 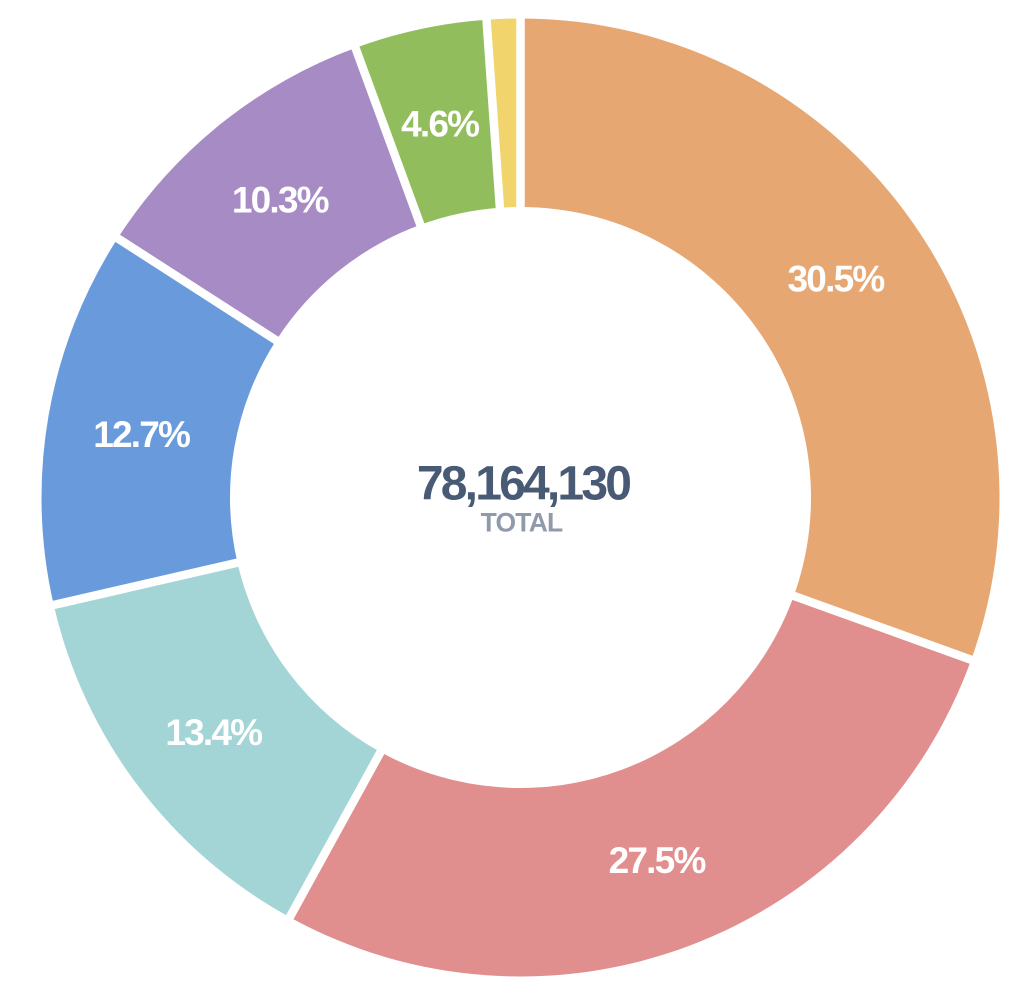 What do you see at coordinates (280, 200) in the screenshot?
I see `svg-text: 10.3%` at bounding box center [280, 200].